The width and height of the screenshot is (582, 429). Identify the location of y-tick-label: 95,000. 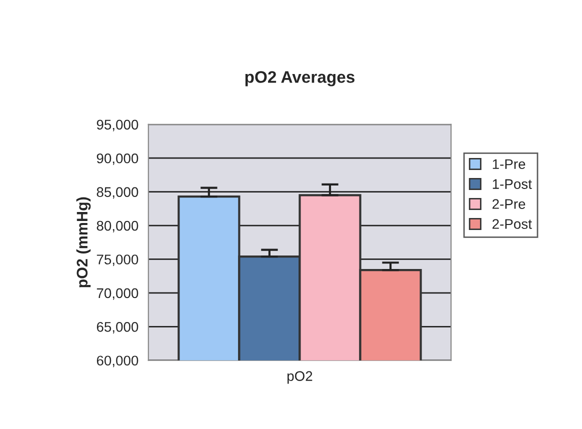
(117, 126).